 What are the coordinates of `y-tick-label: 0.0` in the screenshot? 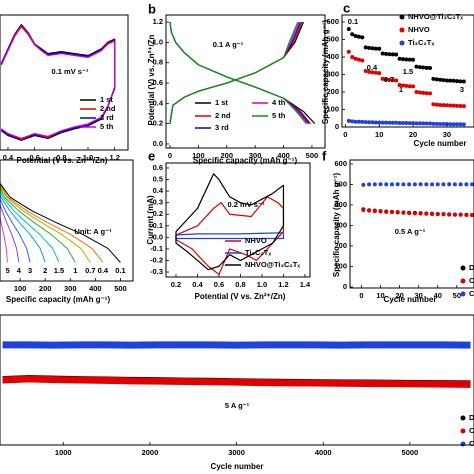 It's located at (158, 236).